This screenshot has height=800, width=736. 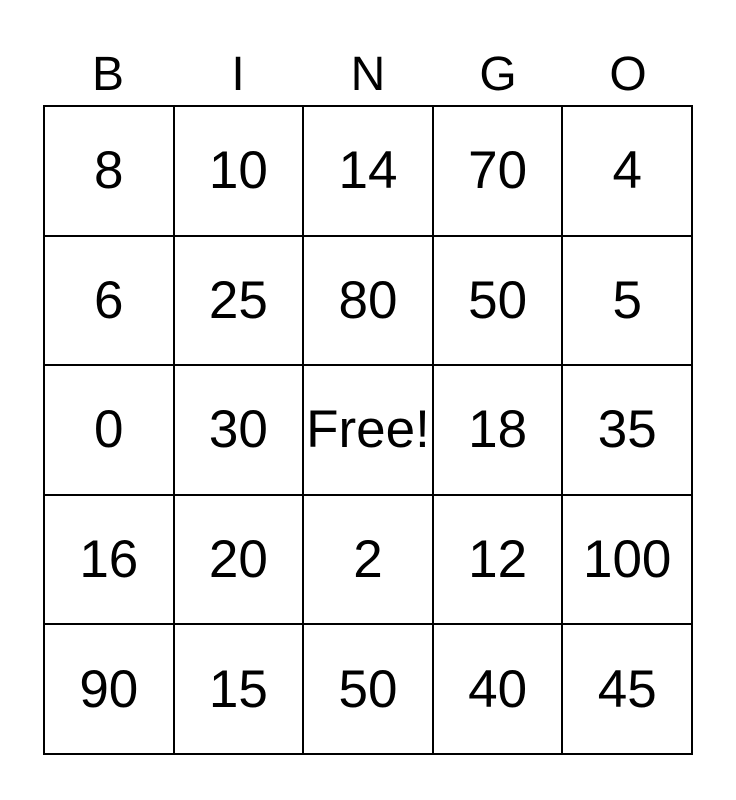 What do you see at coordinates (368, 559) in the screenshot?
I see `bingo-cell: 2` at bounding box center [368, 559].